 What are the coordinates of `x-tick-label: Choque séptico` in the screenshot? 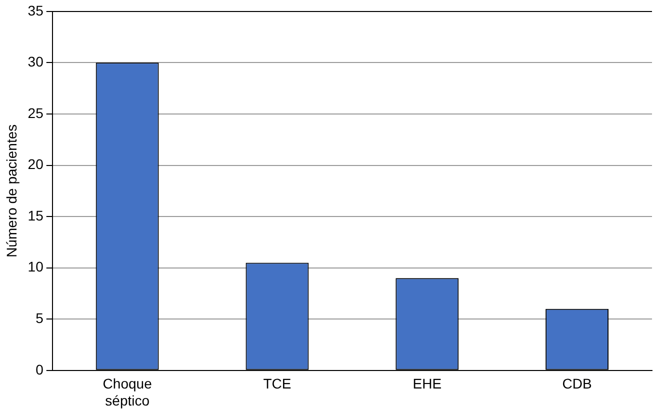 It's located at (127, 392).